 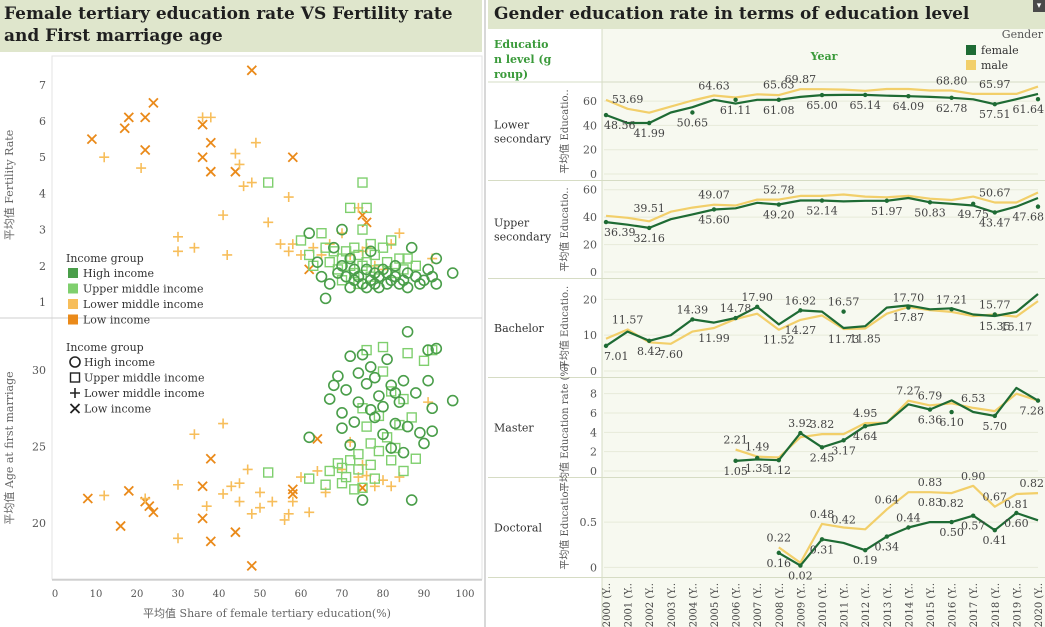 What do you see at coordinates (514, 428) in the screenshot?
I see `row-label: Master` at bounding box center [514, 428].